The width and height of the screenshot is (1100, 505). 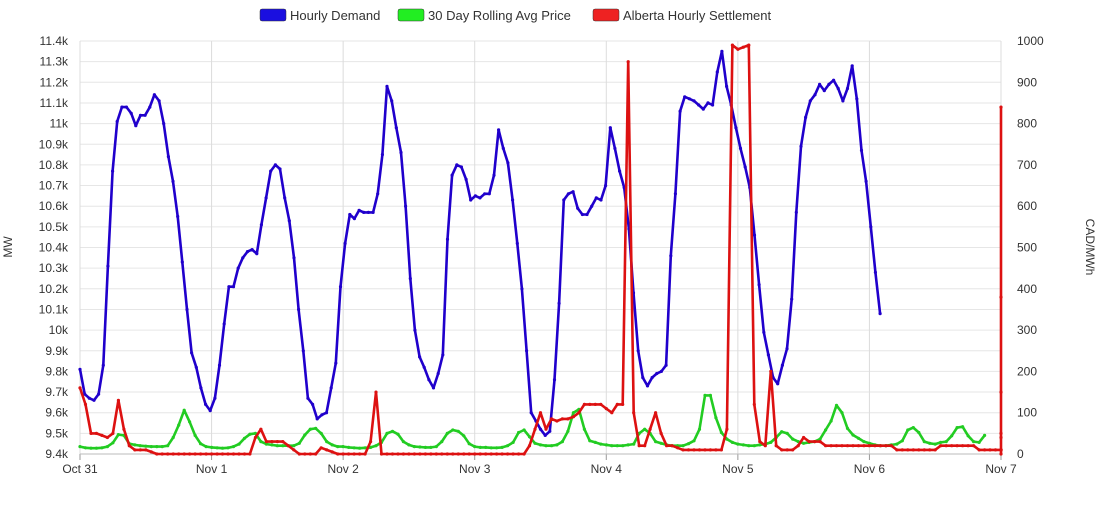 I want to click on legend-label-rolling-avg-price: 30 Day Rolling Avg Price, so click(x=499, y=15).